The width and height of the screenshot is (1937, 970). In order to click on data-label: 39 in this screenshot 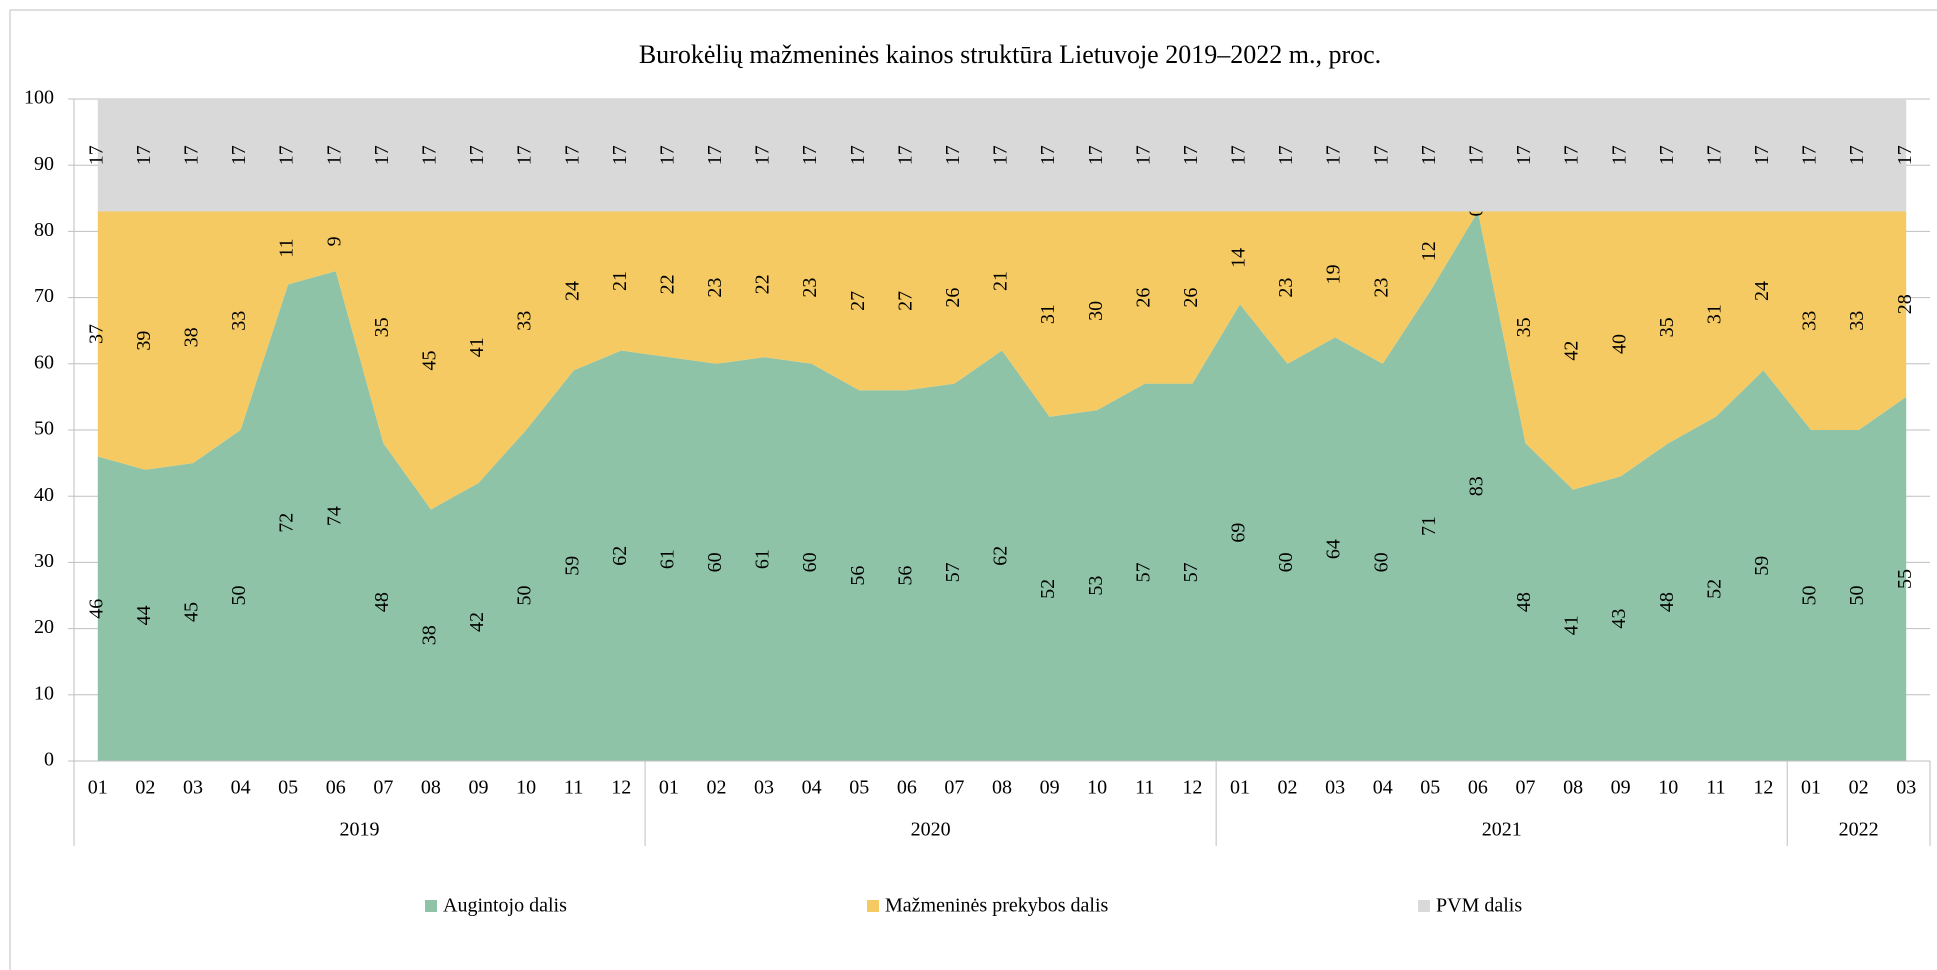, I will do `click(144, 341)`.